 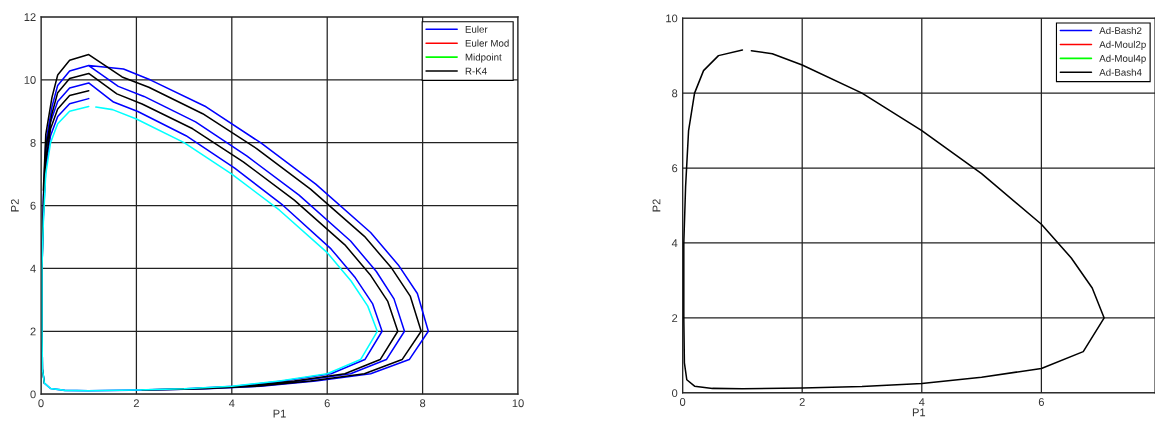 What do you see at coordinates (487, 43) in the screenshot?
I see `legend-label: Euler Mod` at bounding box center [487, 43].